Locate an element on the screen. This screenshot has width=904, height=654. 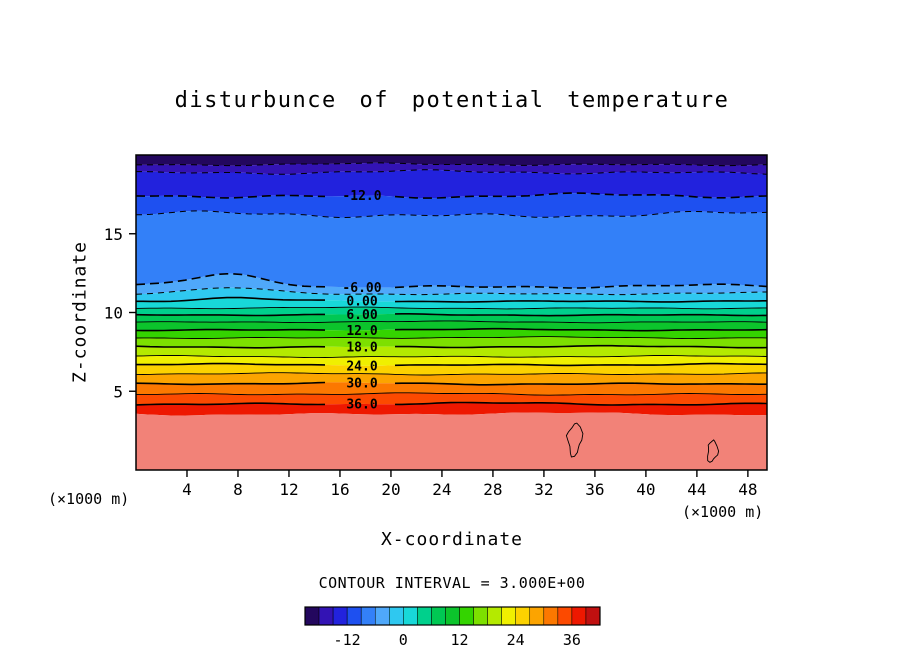
svg-text: 44 is located at coordinates (696, 489).